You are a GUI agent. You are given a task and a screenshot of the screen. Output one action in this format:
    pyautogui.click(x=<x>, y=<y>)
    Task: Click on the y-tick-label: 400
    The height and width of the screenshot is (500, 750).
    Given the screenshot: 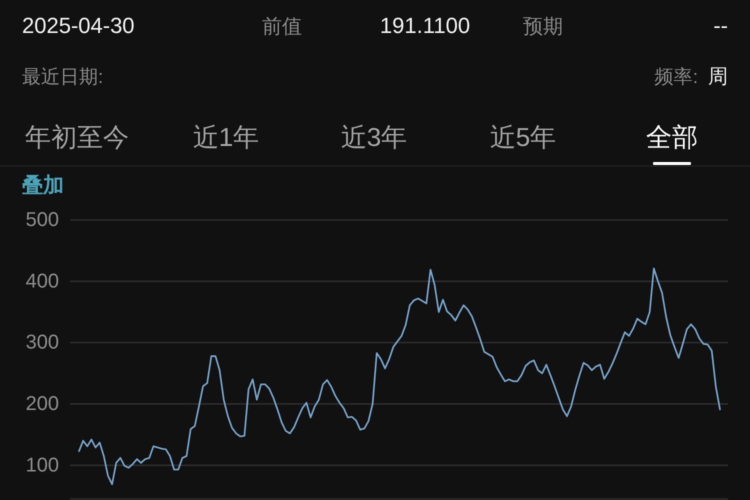 What is the action you would take?
    pyautogui.click(x=42, y=281)
    